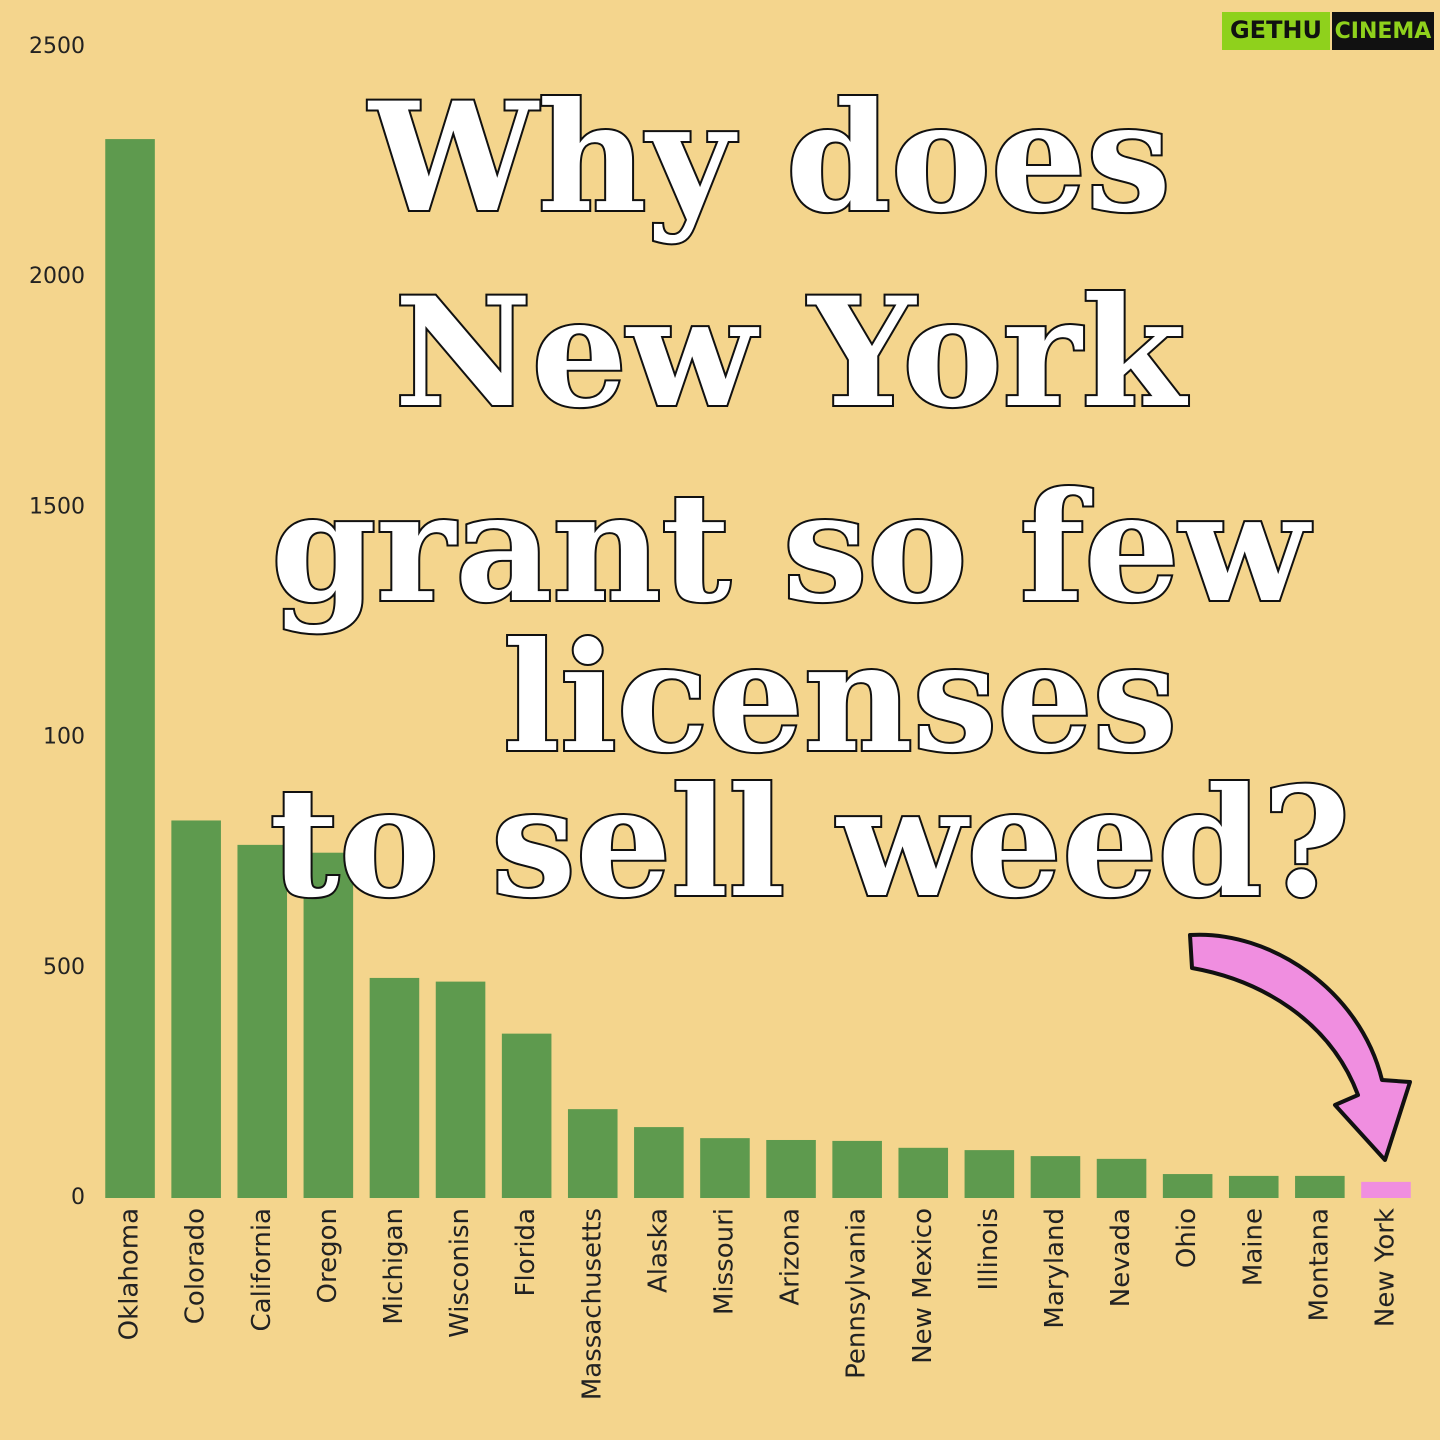  I want to click on y-tick-label: 1500, so click(57, 506).